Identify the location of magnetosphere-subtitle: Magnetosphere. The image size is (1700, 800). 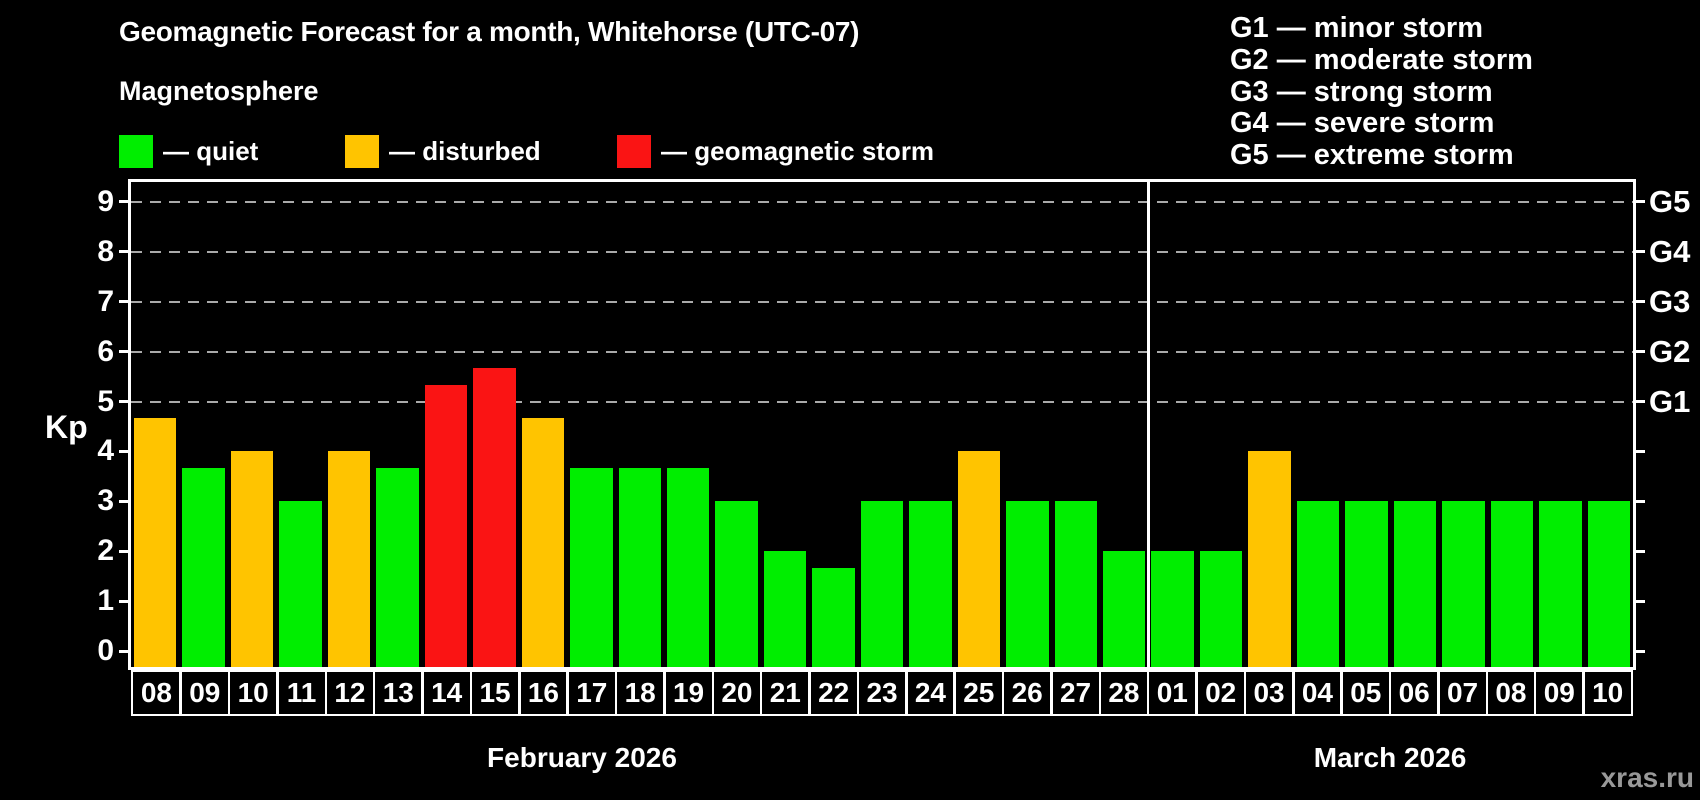
(219, 91).